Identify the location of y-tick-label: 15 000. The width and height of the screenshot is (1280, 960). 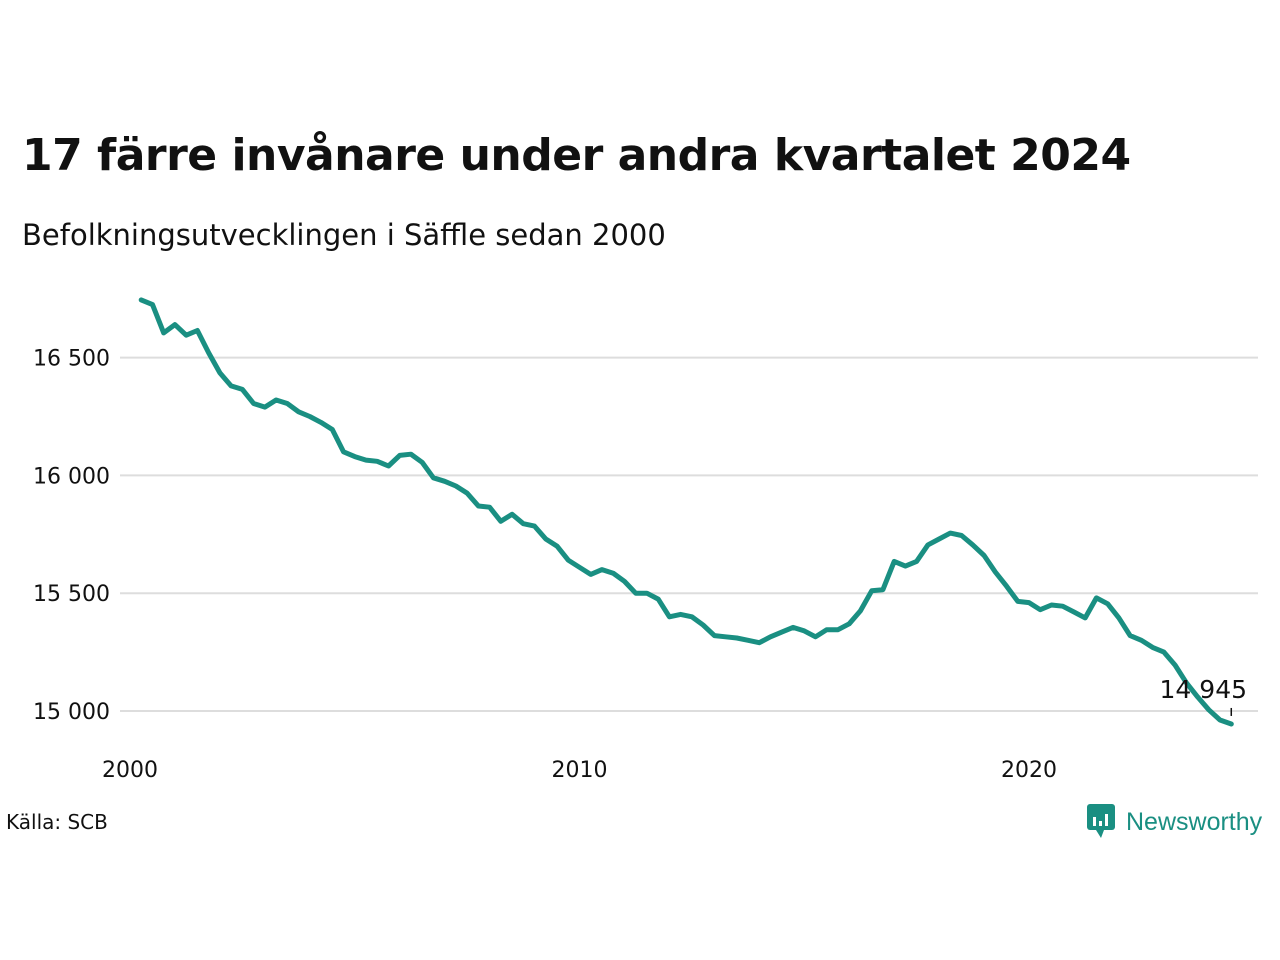
(71, 712).